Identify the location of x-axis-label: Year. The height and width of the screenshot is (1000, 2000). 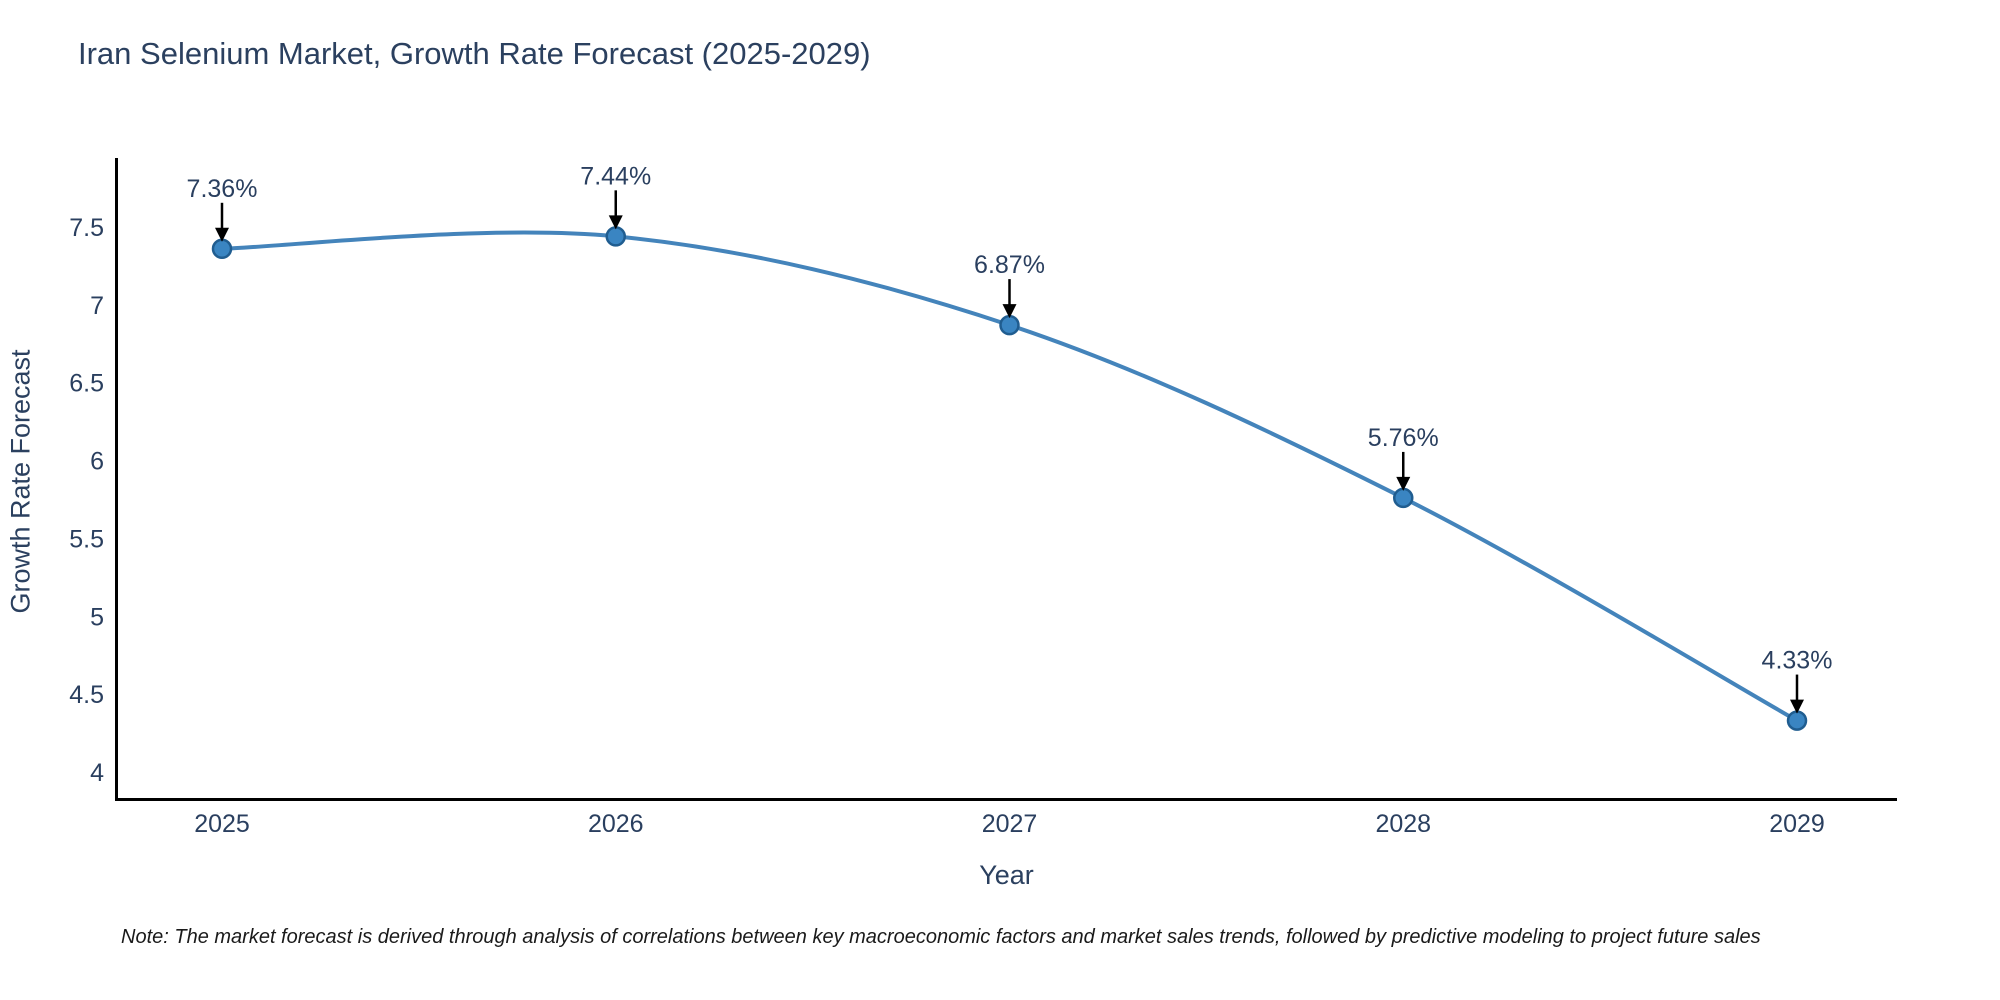
(1006, 875).